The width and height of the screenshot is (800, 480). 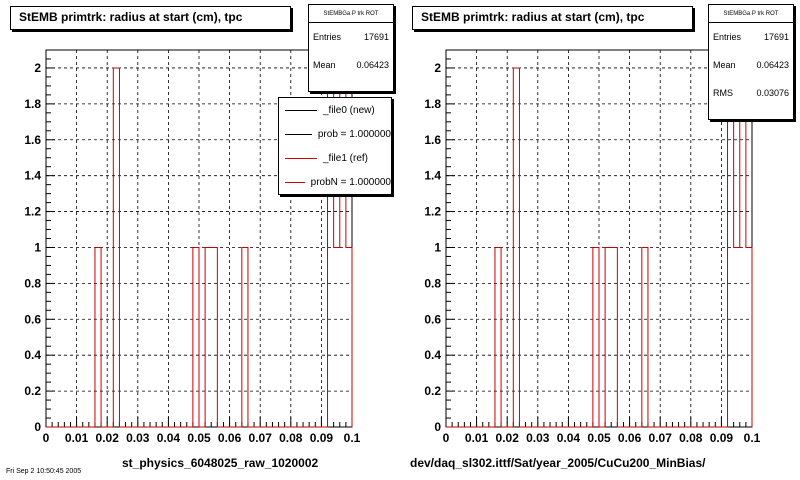 I want to click on left-y-tick-label: 1.2, so click(x=32, y=212).